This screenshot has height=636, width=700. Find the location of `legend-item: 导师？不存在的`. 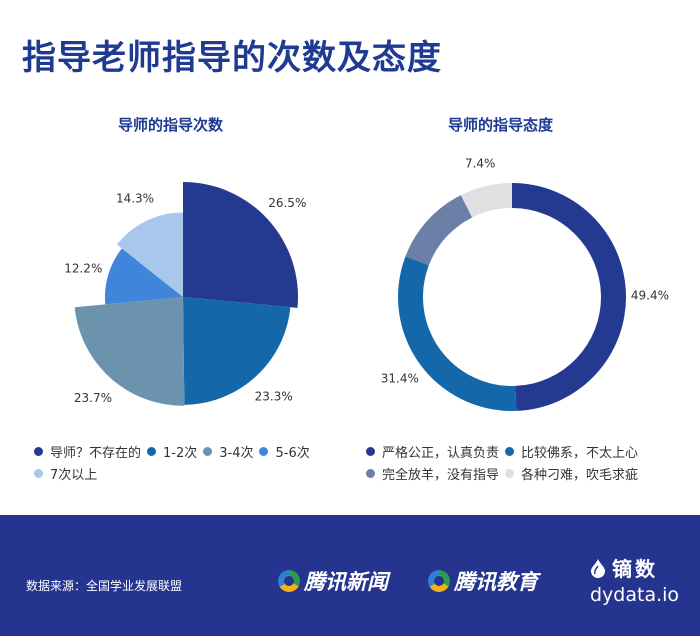

legend-item: 导师？不存在的 is located at coordinates (87, 451).